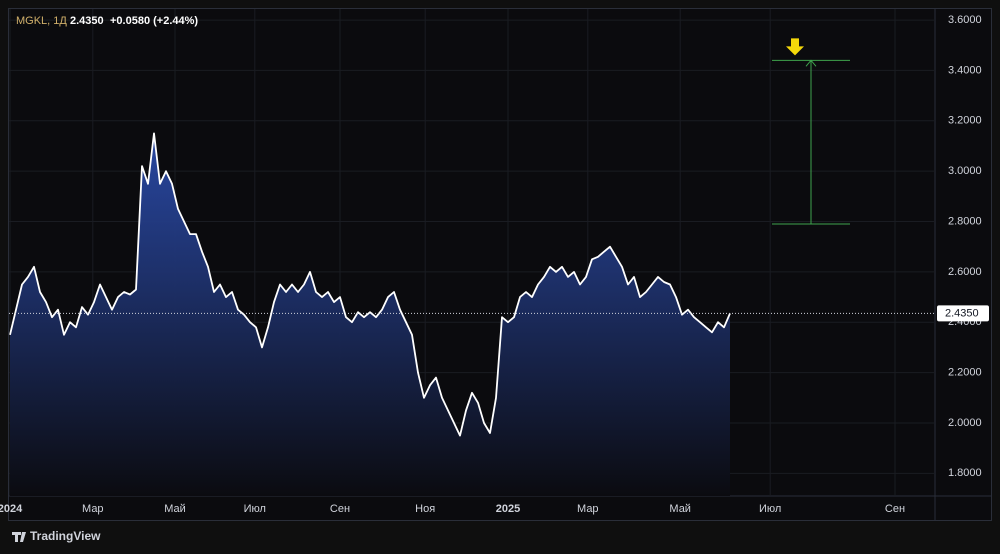 The height and width of the screenshot is (554, 1000). What do you see at coordinates (965, 473) in the screenshot?
I see `y-tick-label: 1.8000` at bounding box center [965, 473].